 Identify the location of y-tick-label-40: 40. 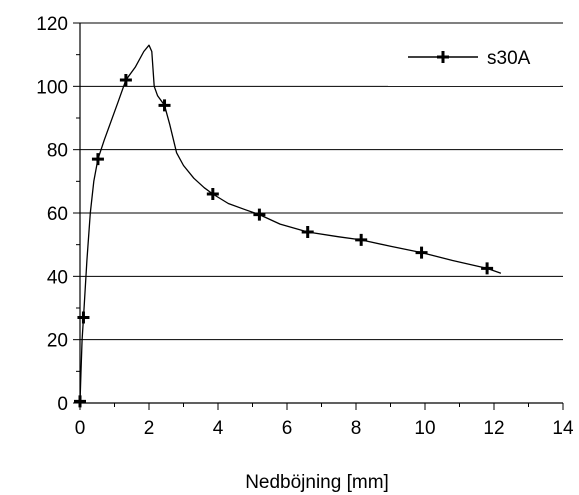
(57, 277).